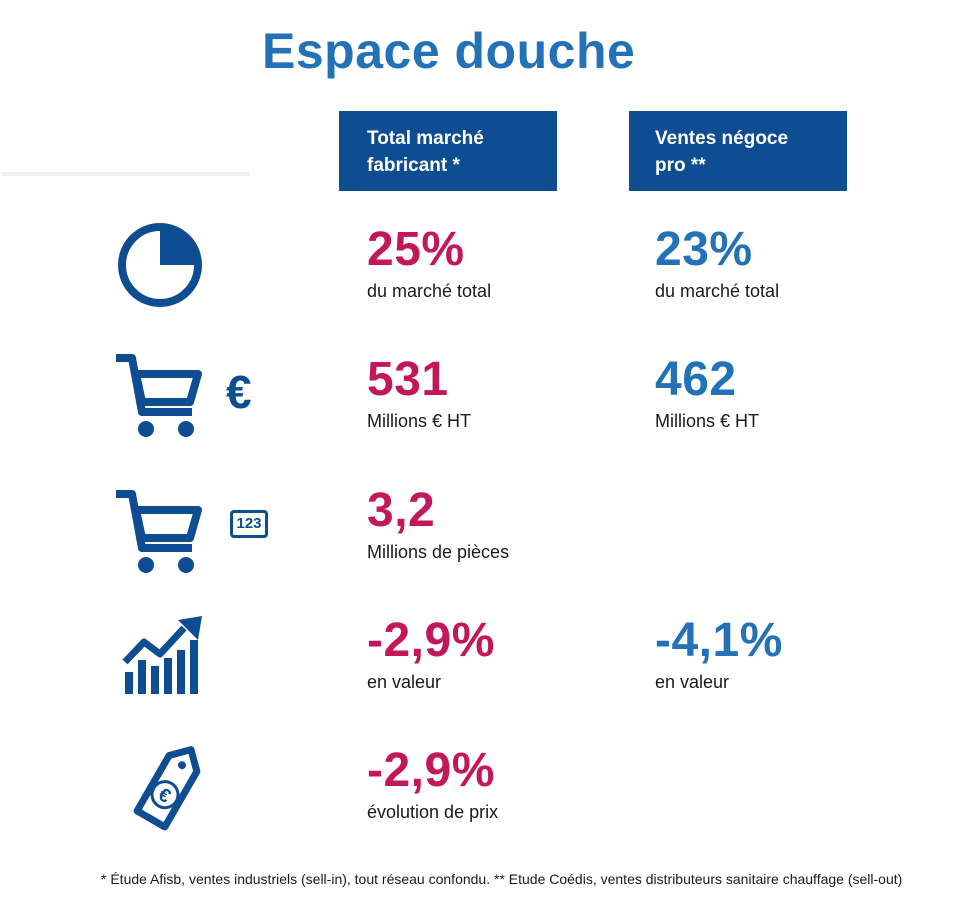 The width and height of the screenshot is (972, 903). What do you see at coordinates (170, 788) in the screenshot?
I see `price-tag-euro-icon: €` at bounding box center [170, 788].